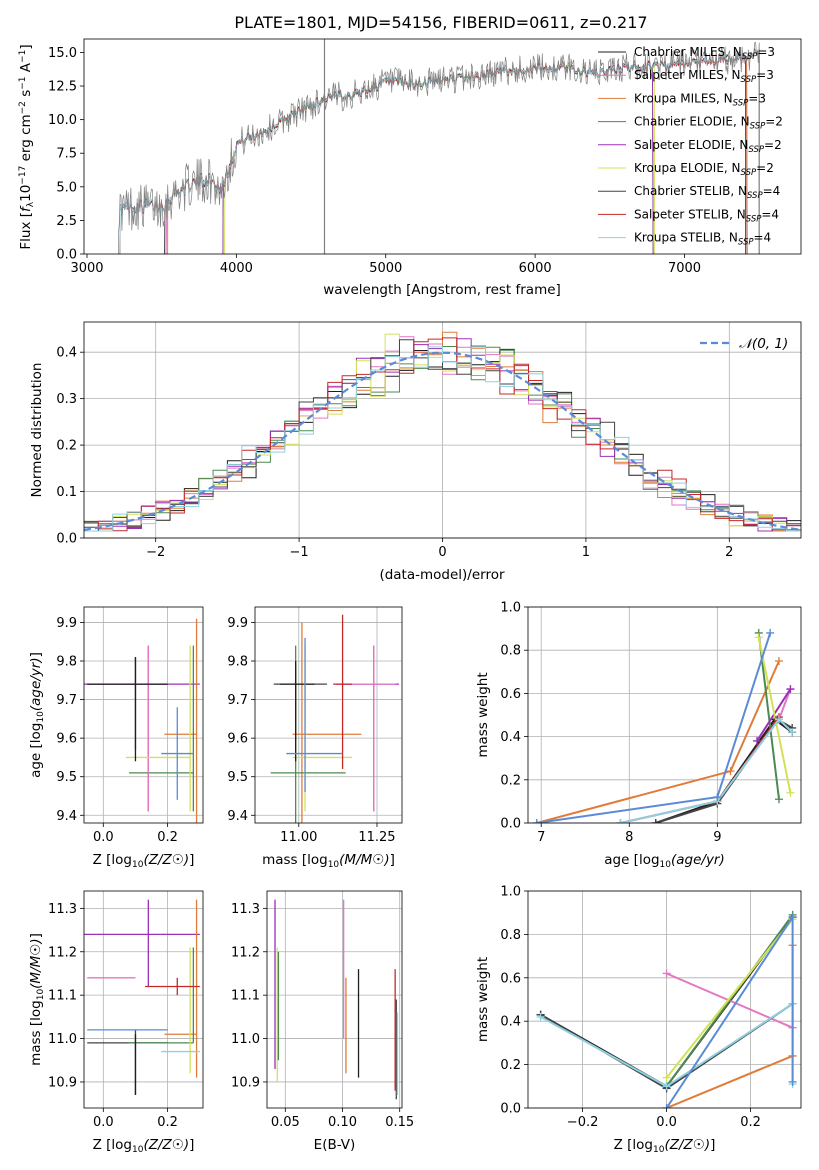 The height and width of the screenshot is (1170, 819). What do you see at coordinates (763, 344) in the screenshot?
I see `gaussian-legend-label: 𝒩(0, 1)` at bounding box center [763, 344].